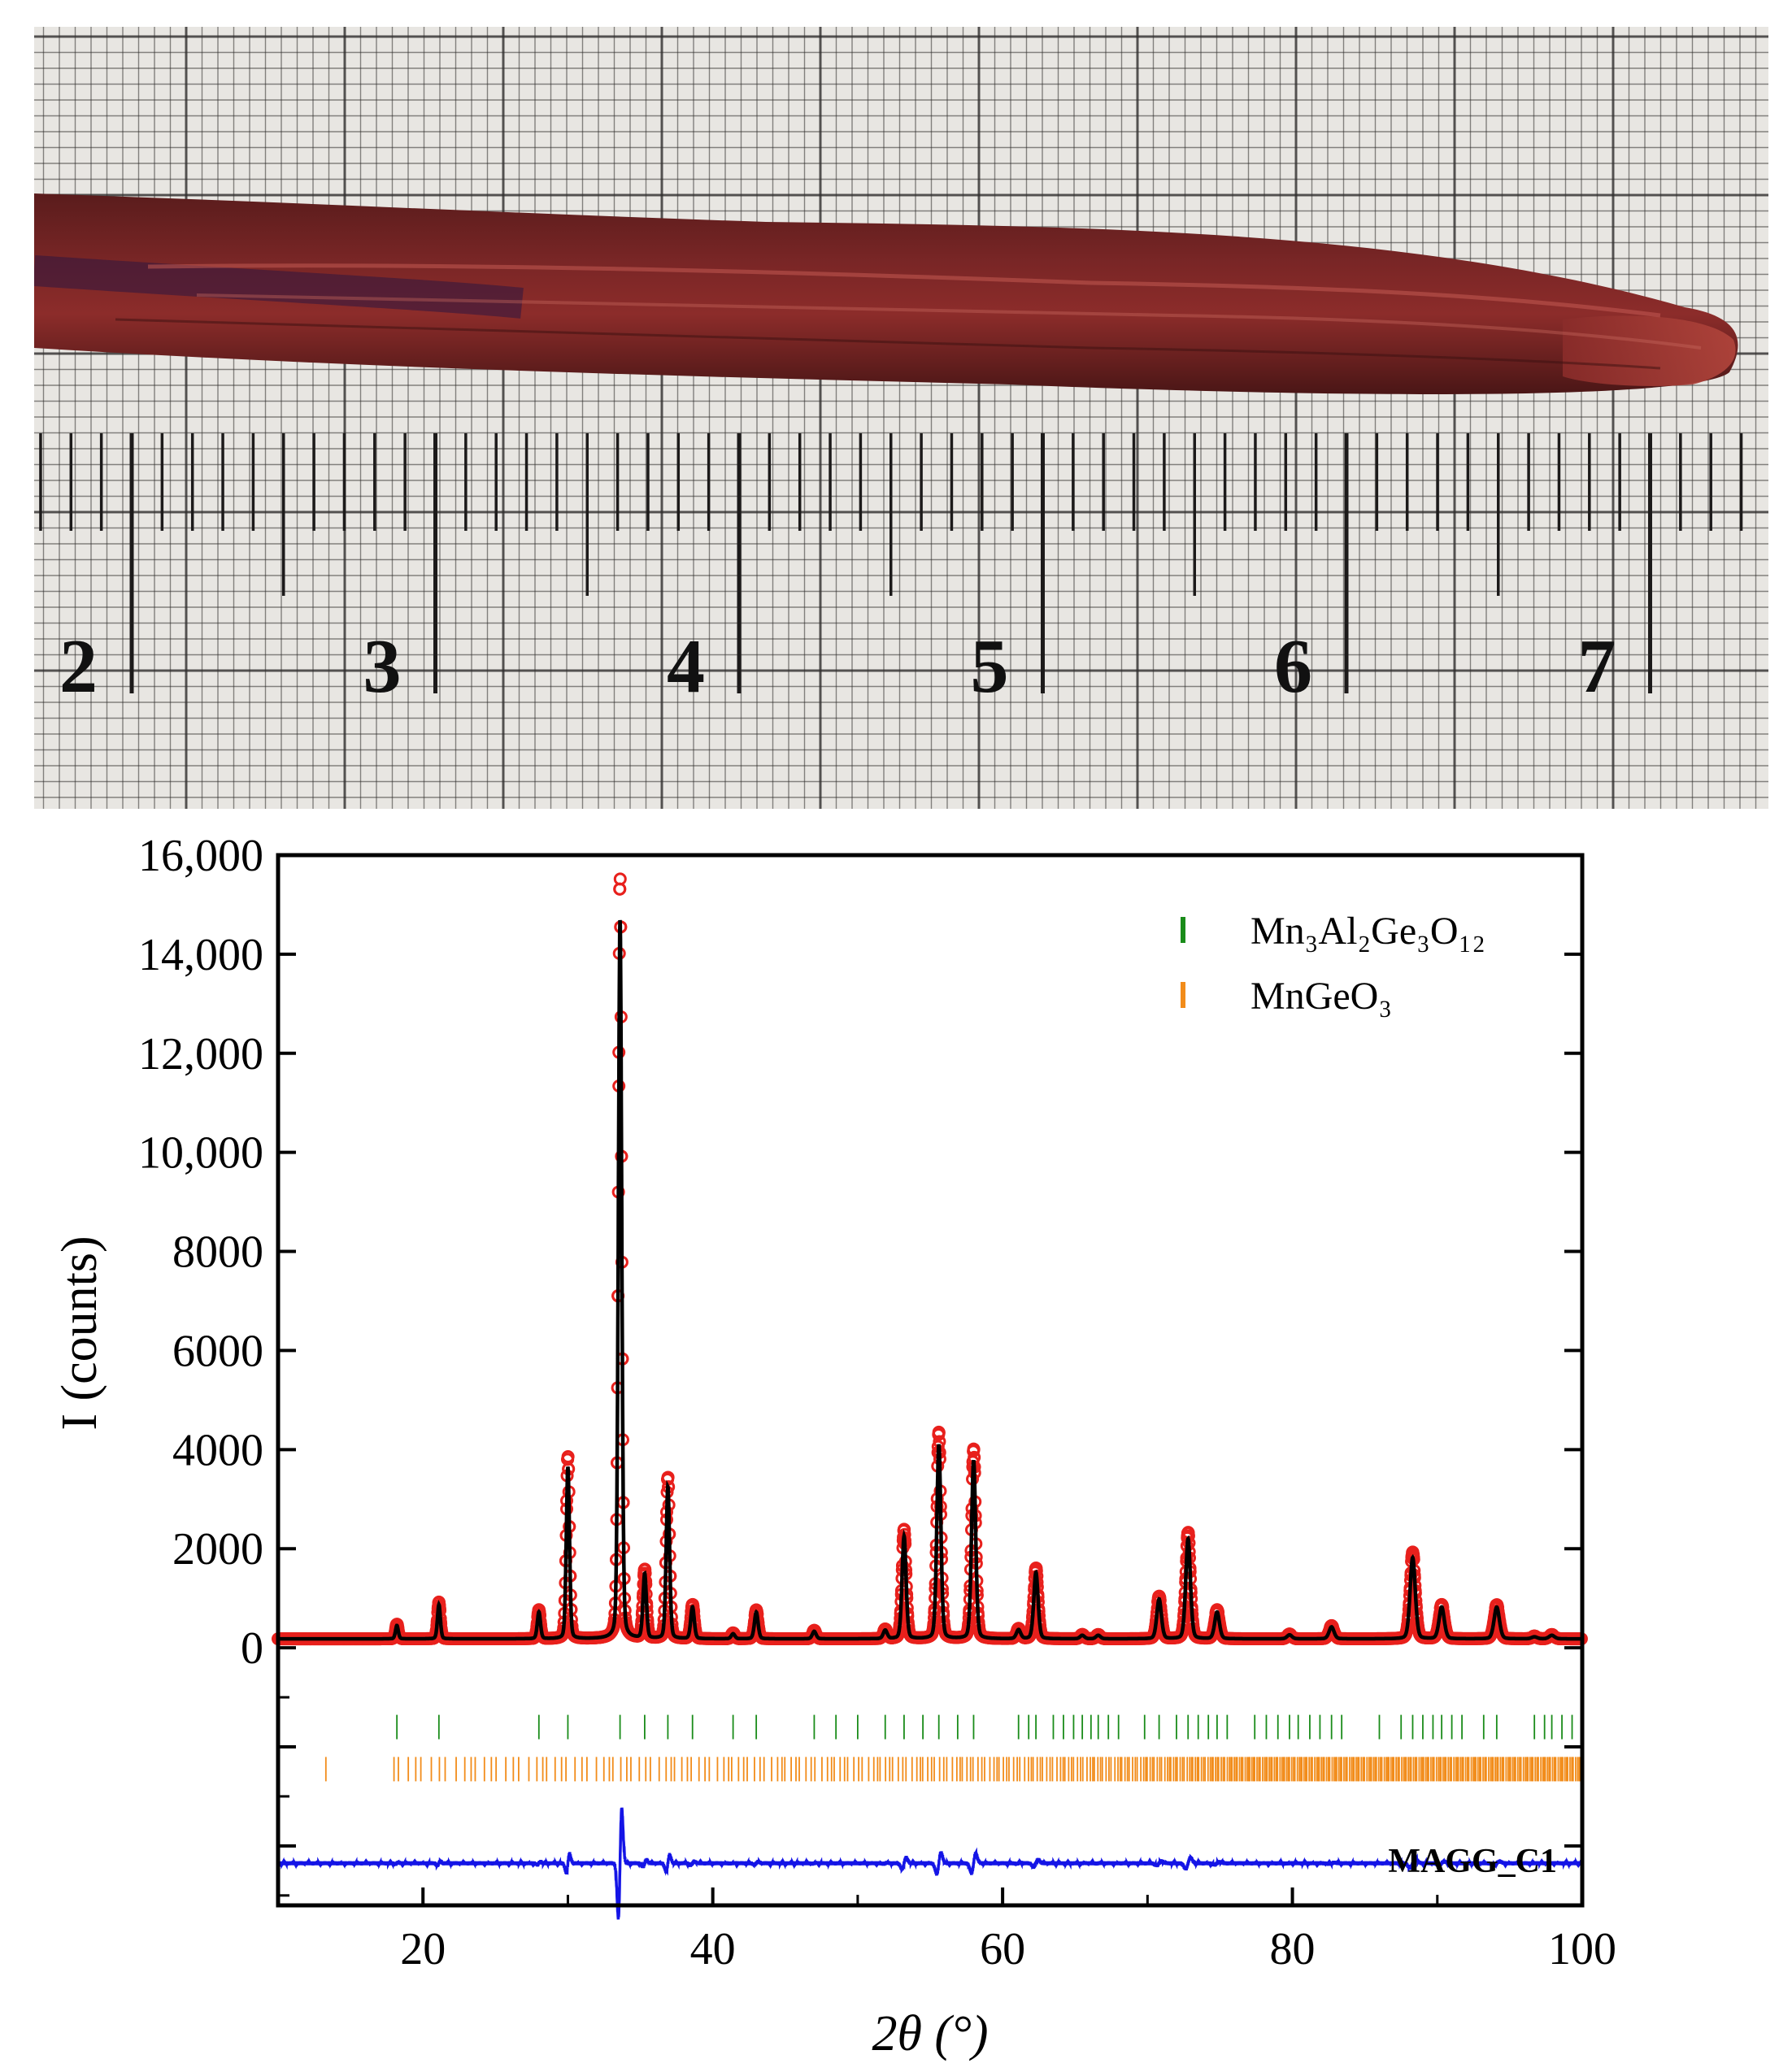 Image resolution: width=1792 pixels, height=2072 pixels. I want to click on reflection-row-mngeo3, so click(952, 1769).